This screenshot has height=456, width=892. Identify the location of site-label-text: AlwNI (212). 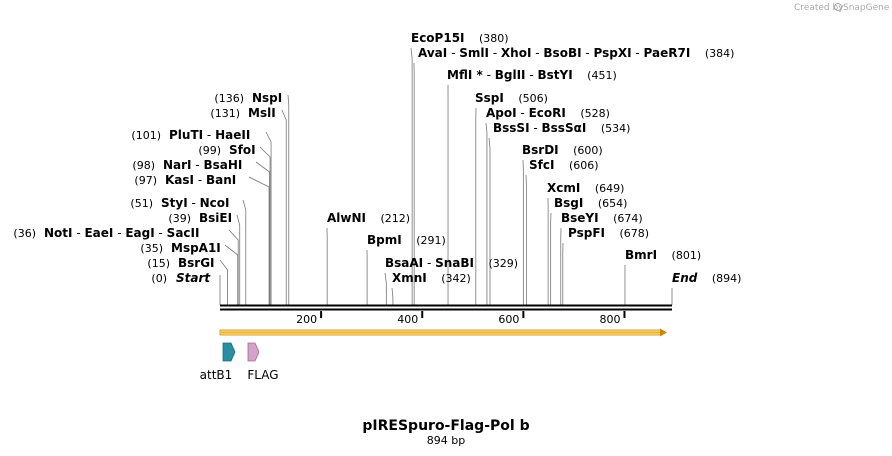
(368, 218).